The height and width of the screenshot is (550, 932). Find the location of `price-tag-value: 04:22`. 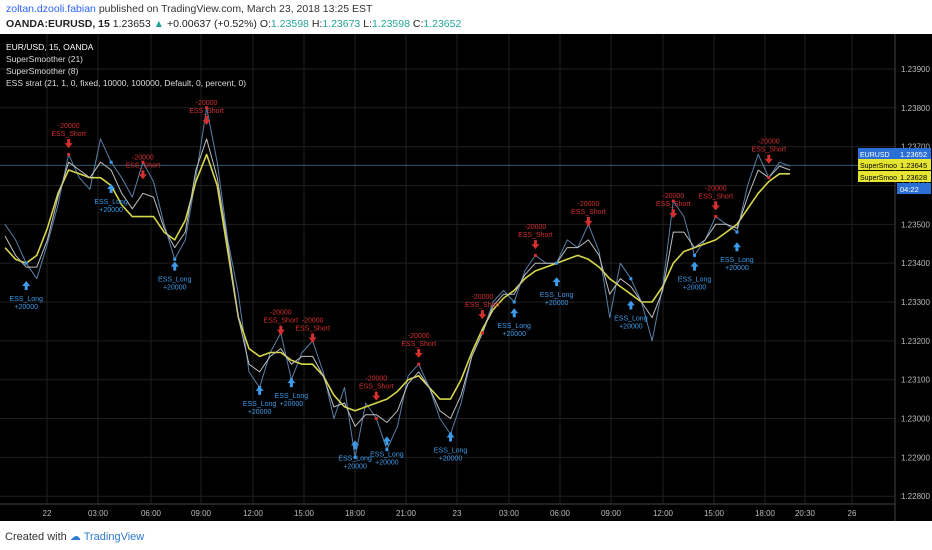

price-tag-value: 04:22 is located at coordinates (909, 189).